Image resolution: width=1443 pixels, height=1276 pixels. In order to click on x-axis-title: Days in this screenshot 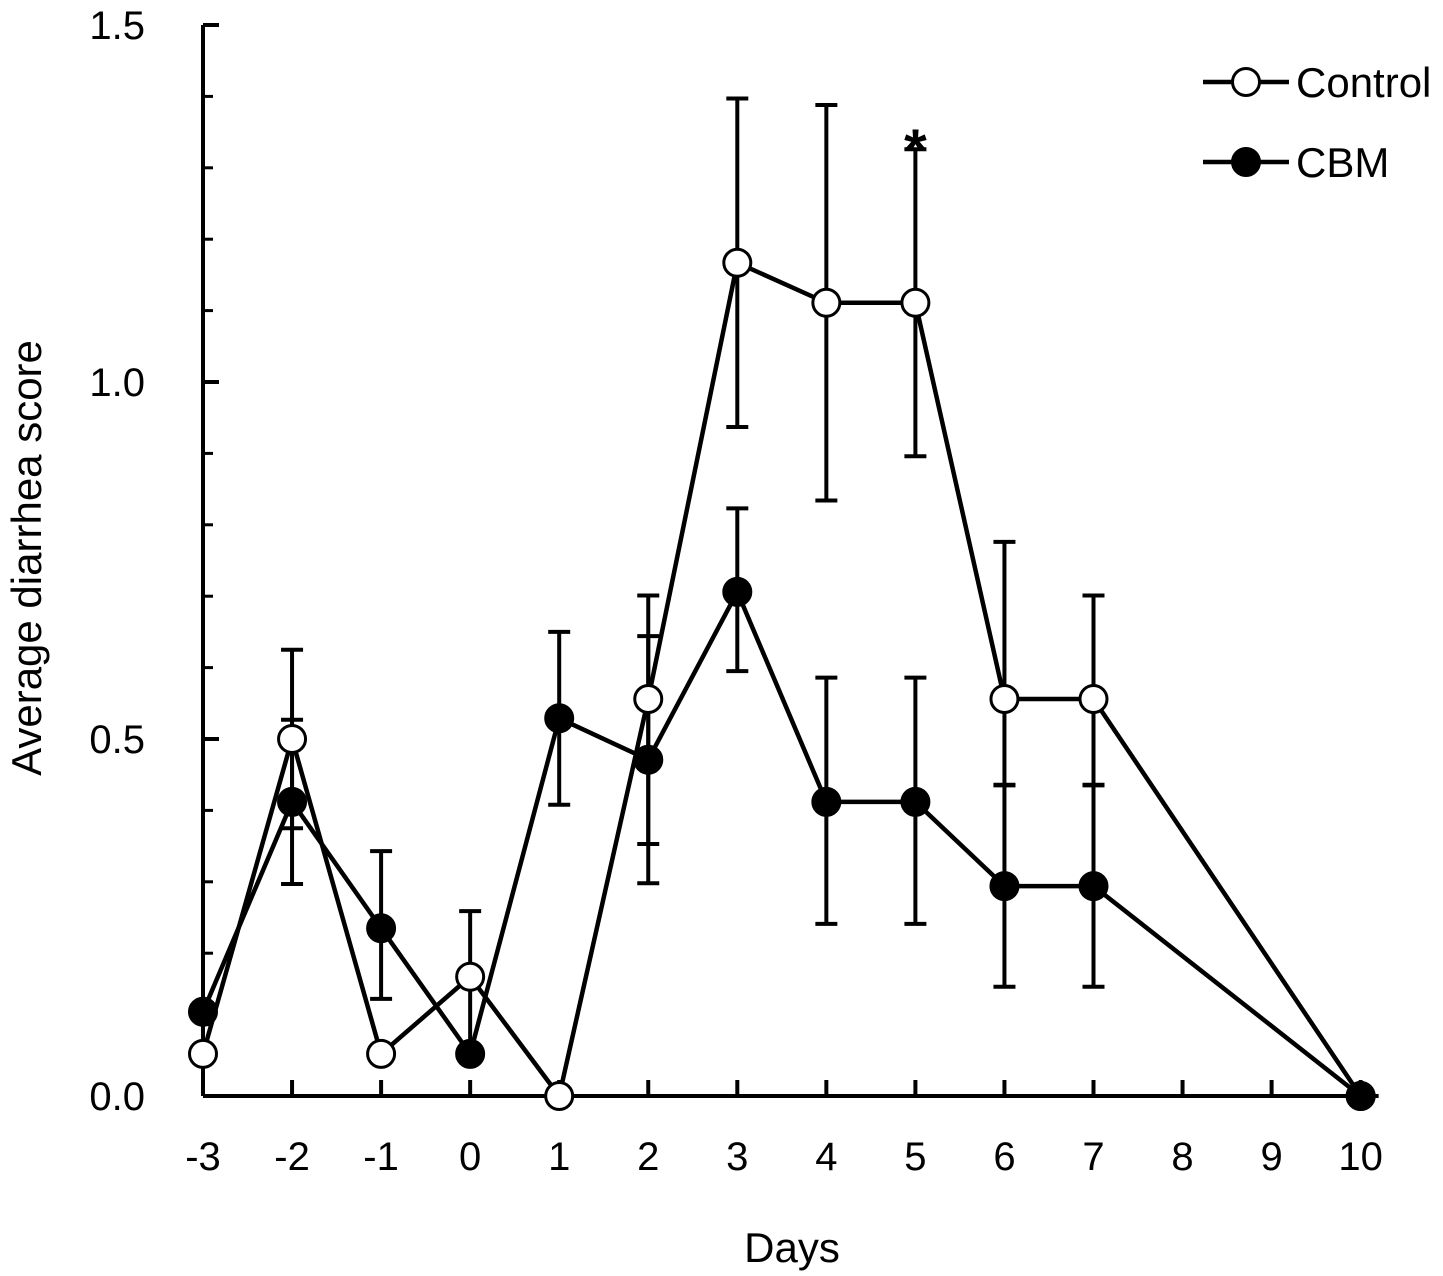, I will do `click(792, 1247)`.